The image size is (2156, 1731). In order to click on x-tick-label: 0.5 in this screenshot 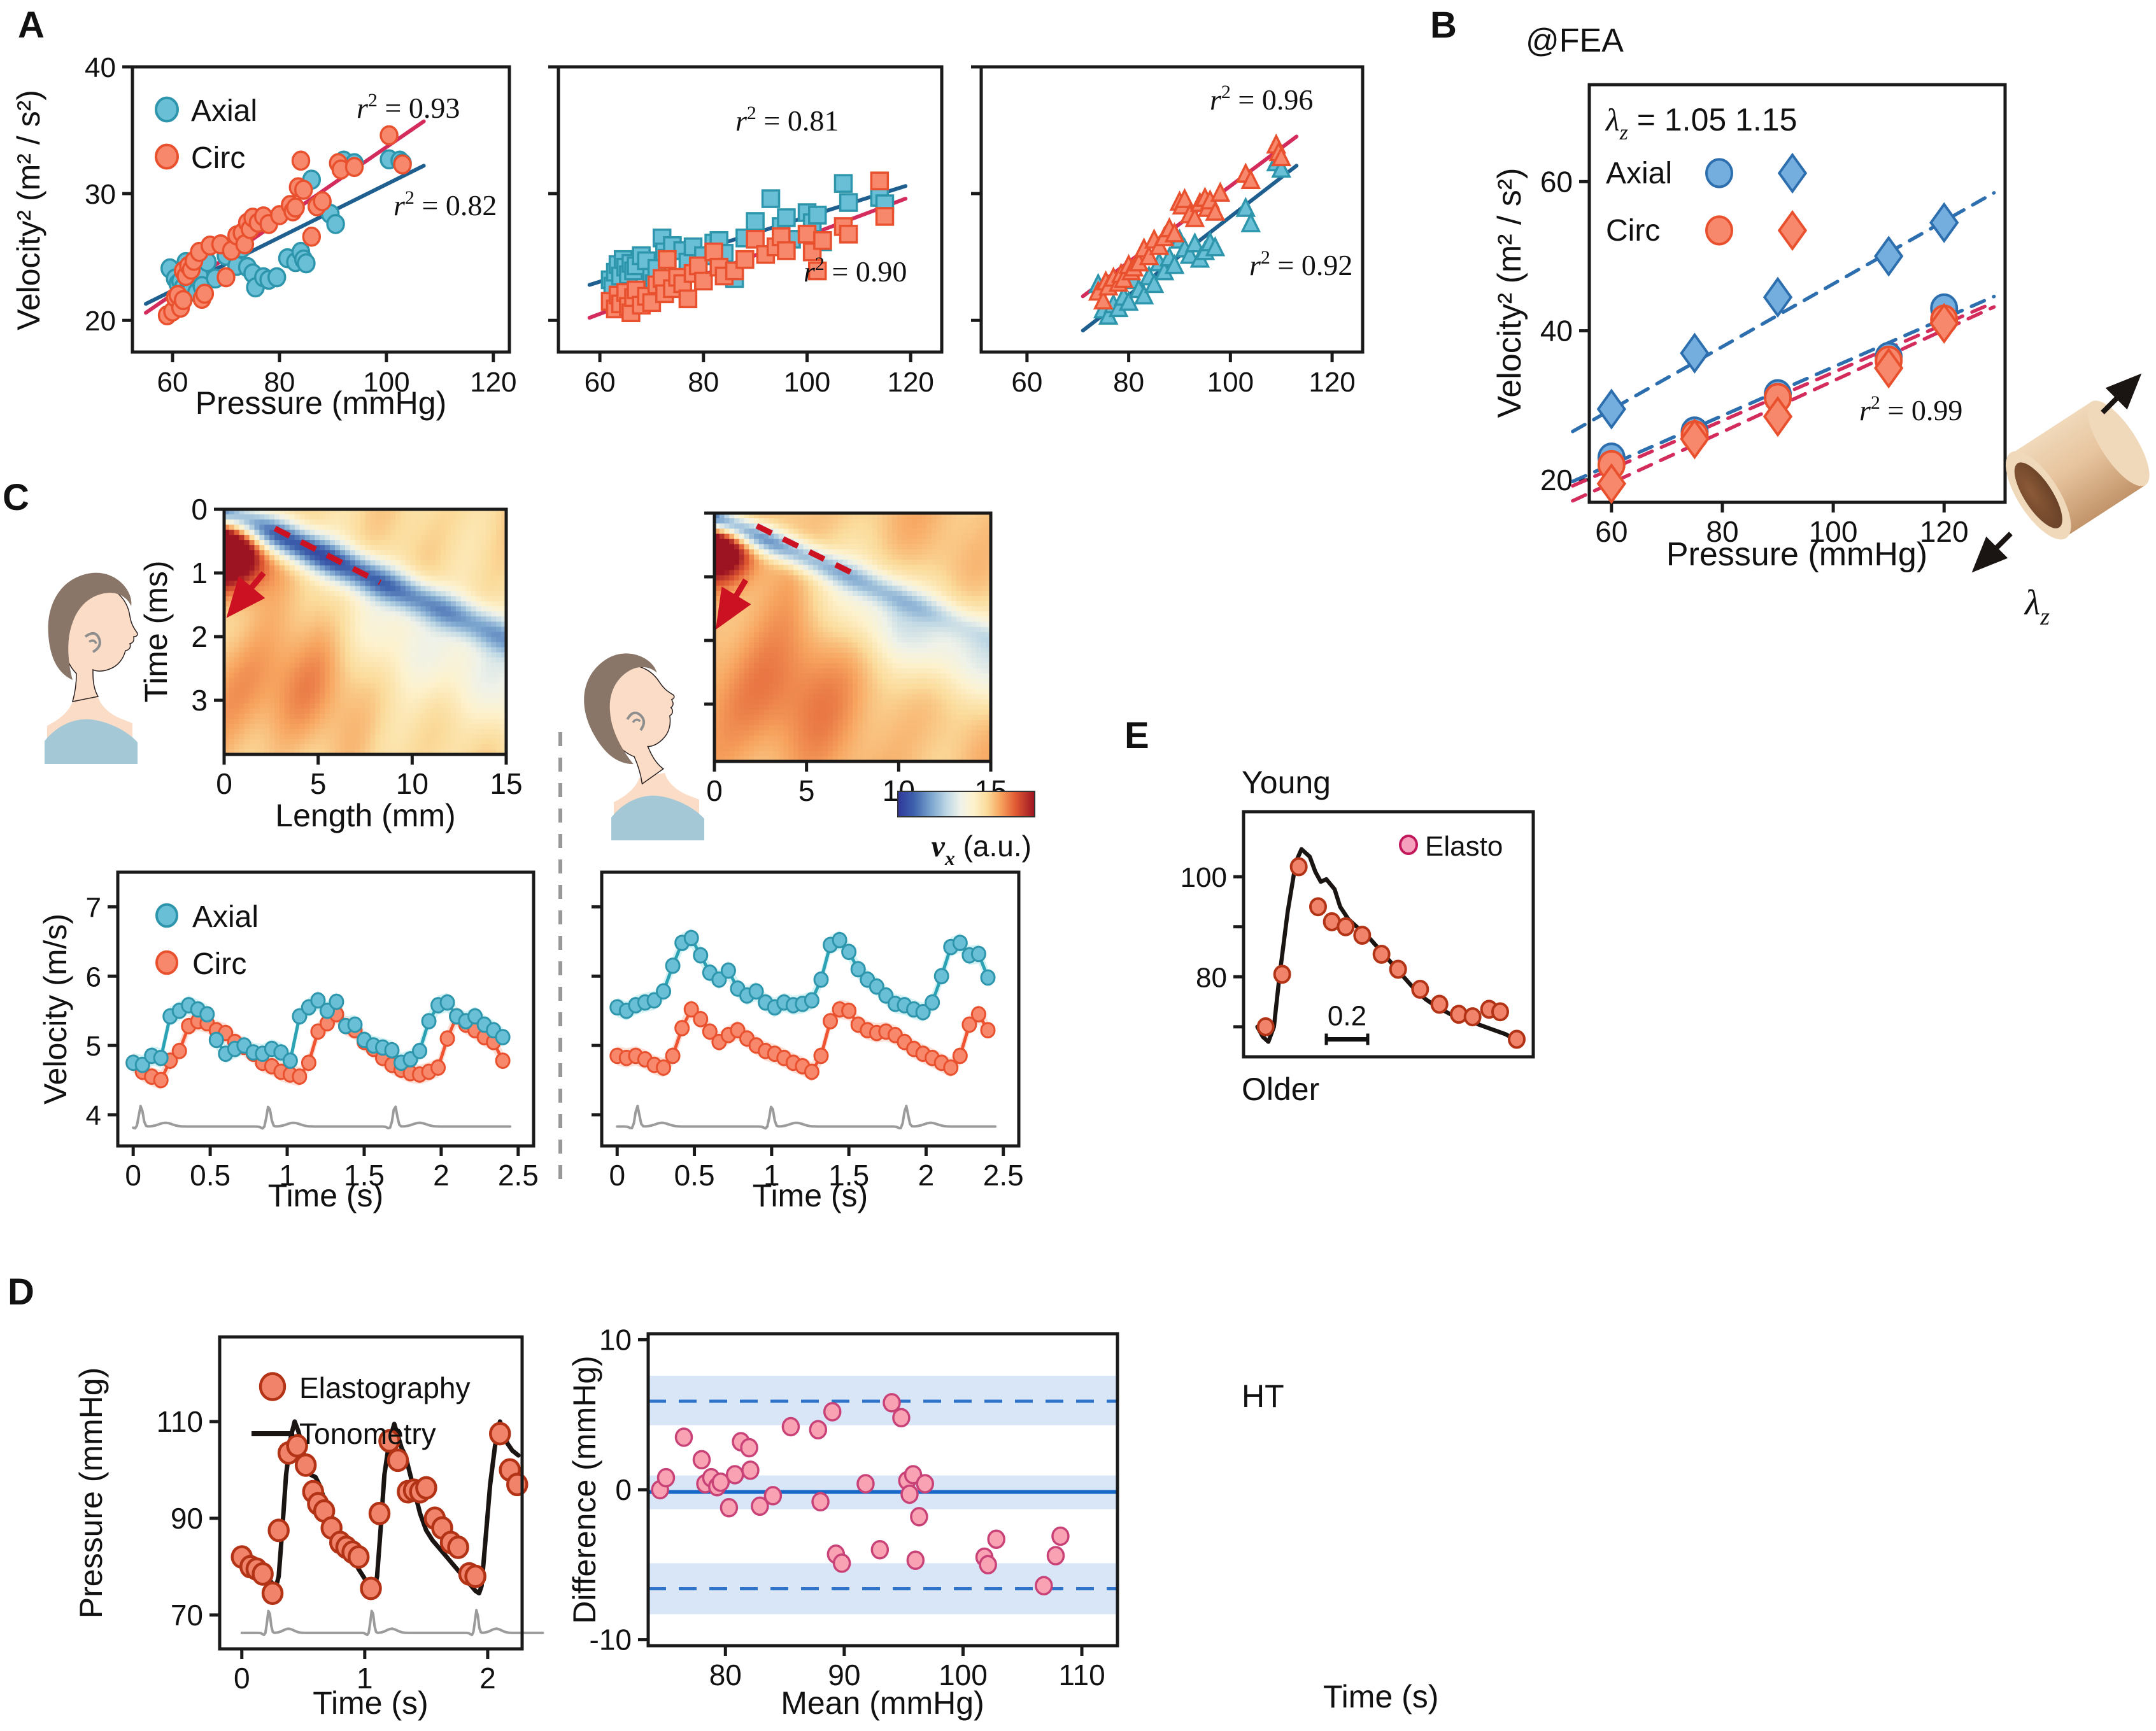, I will do `click(210, 1175)`.